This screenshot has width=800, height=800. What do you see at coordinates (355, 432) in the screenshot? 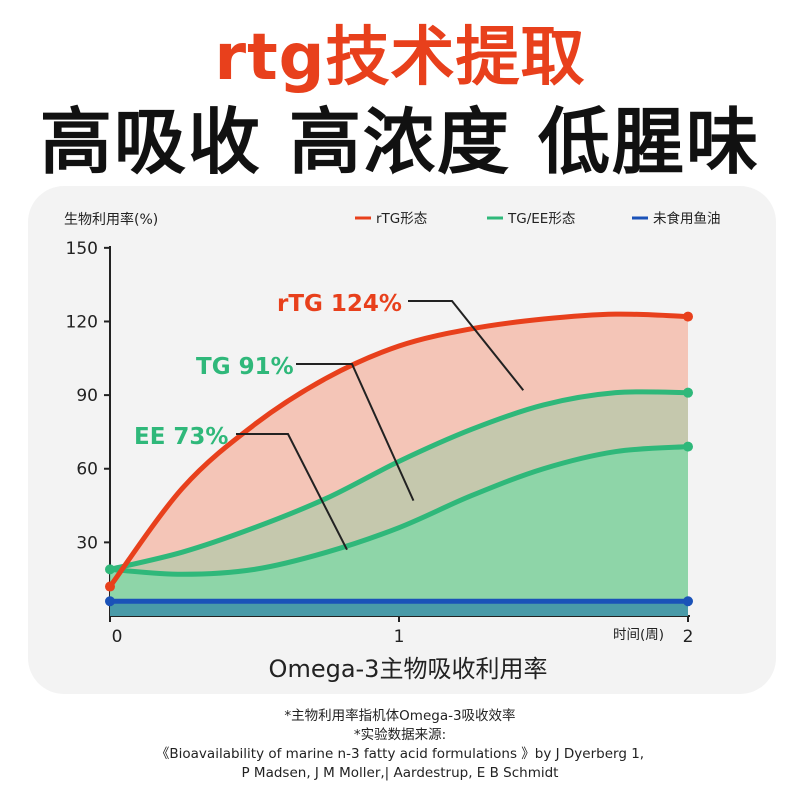
I see `leader-line-tg` at bounding box center [355, 432].